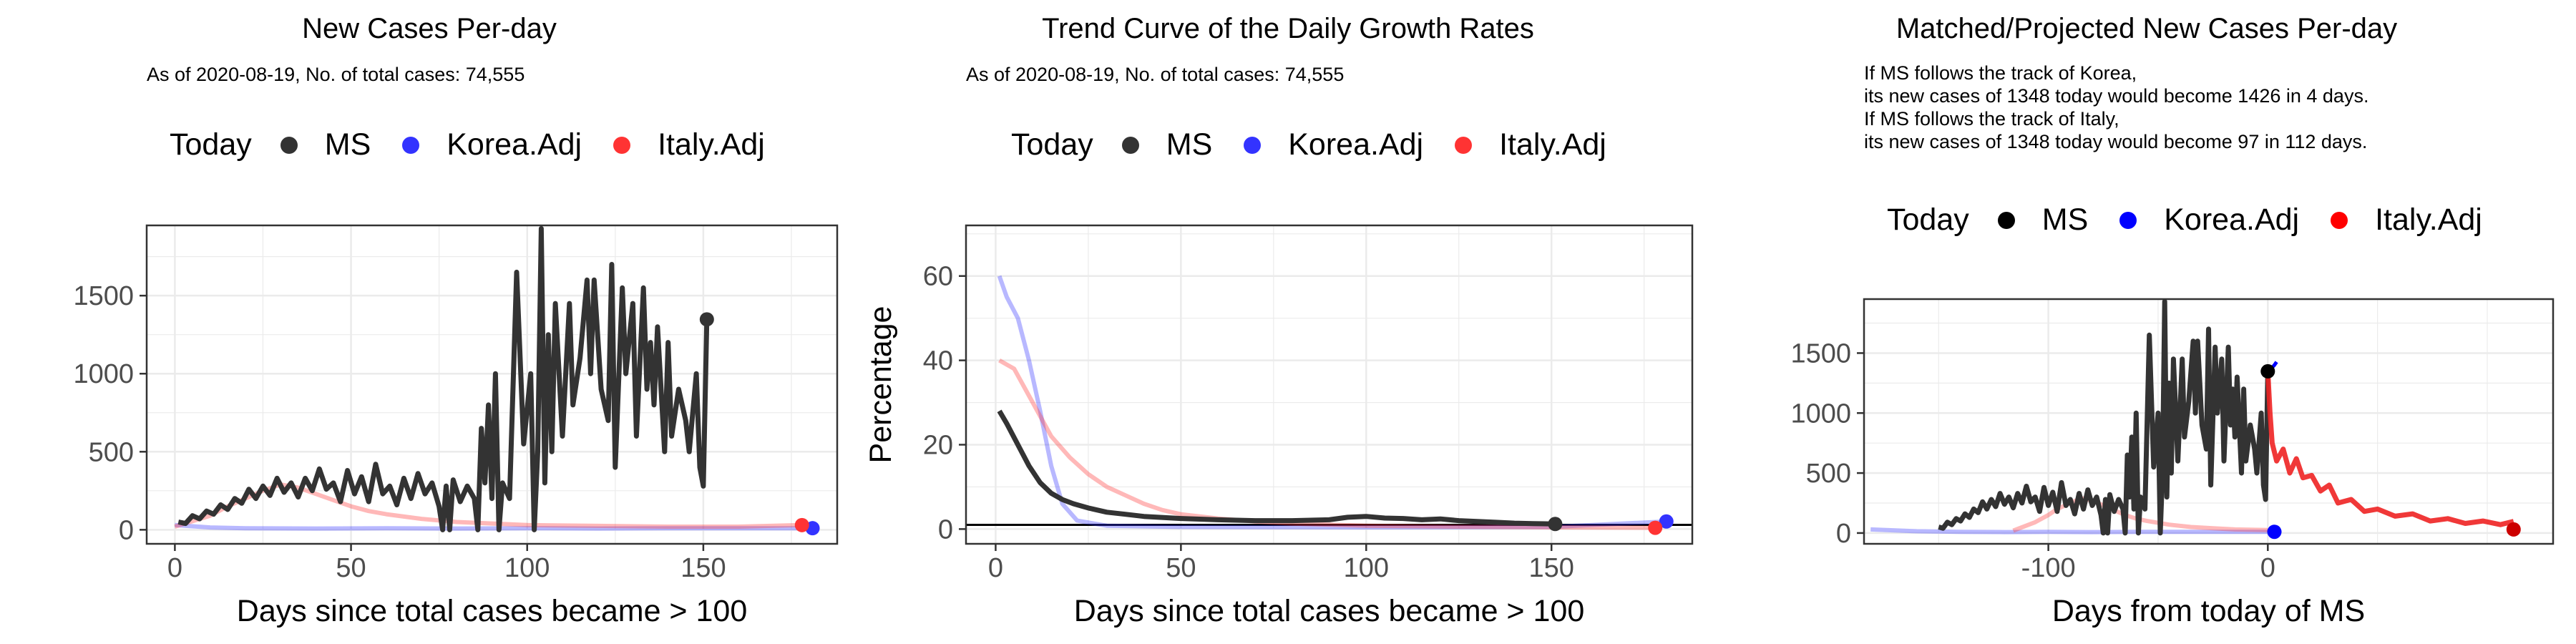 Image resolution: width=2576 pixels, height=644 pixels. Describe the element at coordinates (938, 277) in the screenshot. I see `y-tick-label: 60` at that location.